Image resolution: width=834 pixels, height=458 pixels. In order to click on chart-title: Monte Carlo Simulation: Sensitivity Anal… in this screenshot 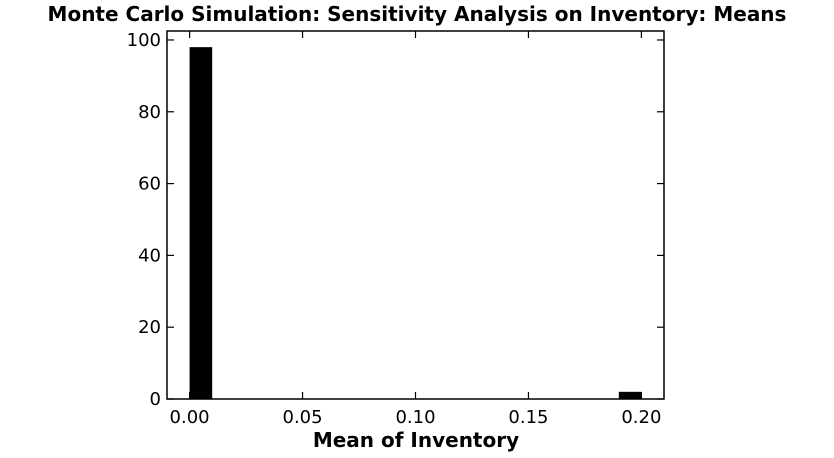, I will do `click(417, 14)`.